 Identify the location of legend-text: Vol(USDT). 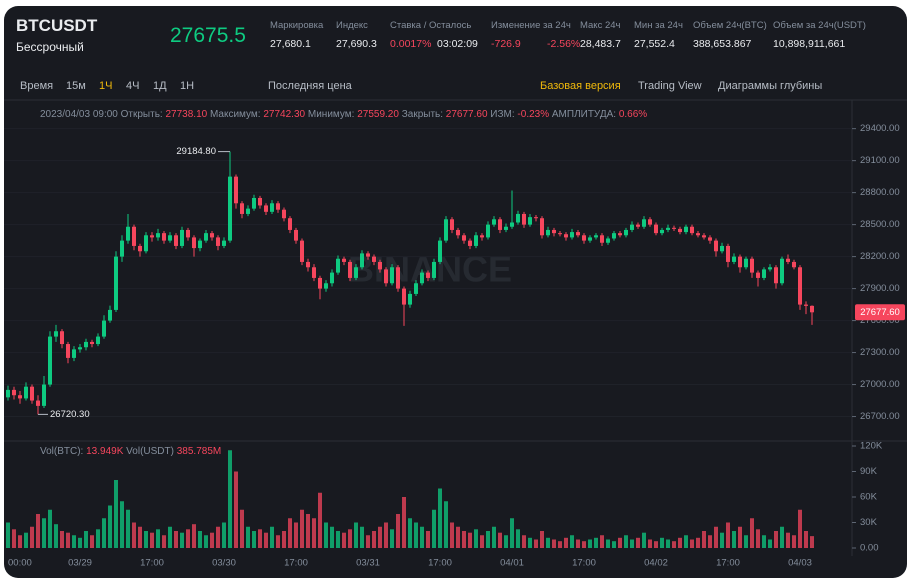
(151, 451).